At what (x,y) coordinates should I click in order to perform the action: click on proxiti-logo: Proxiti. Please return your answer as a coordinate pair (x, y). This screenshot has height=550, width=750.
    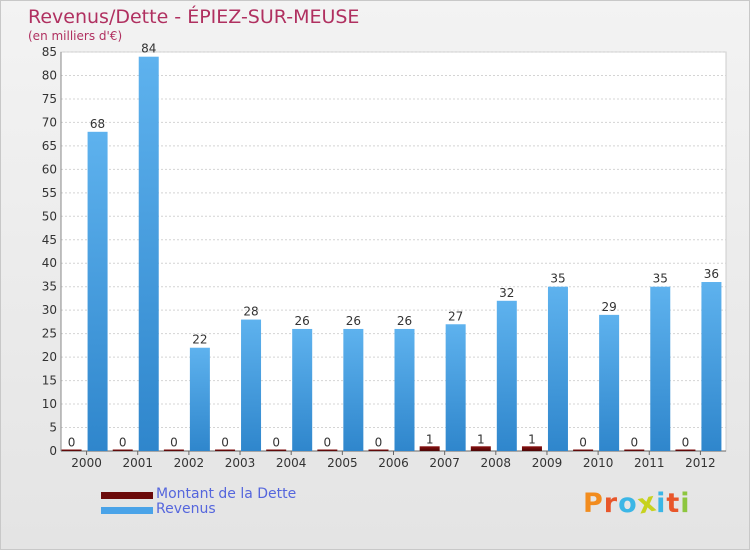
    Looking at the image, I should click on (637, 503).